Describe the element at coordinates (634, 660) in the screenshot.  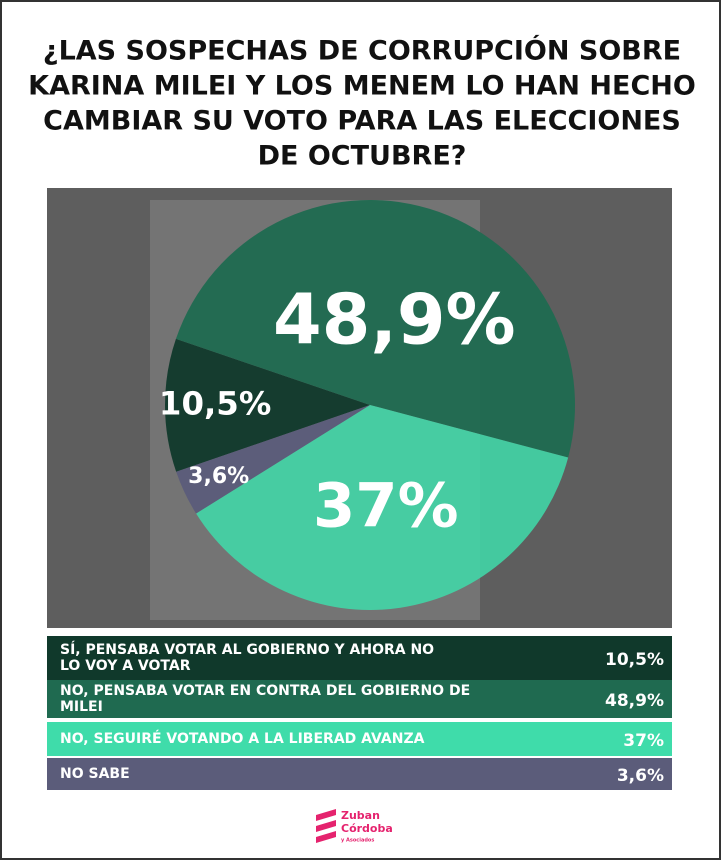
I see `legend-value: 10,5%` at that location.